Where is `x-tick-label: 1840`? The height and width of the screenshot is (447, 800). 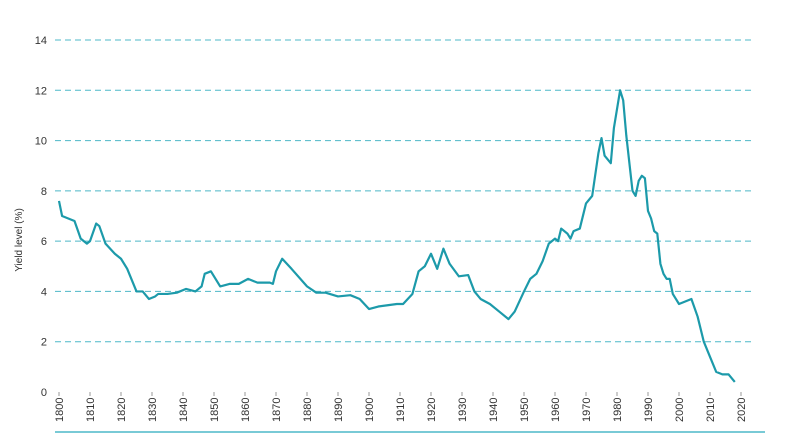 x-tick-label: 1840 is located at coordinates (184, 410).